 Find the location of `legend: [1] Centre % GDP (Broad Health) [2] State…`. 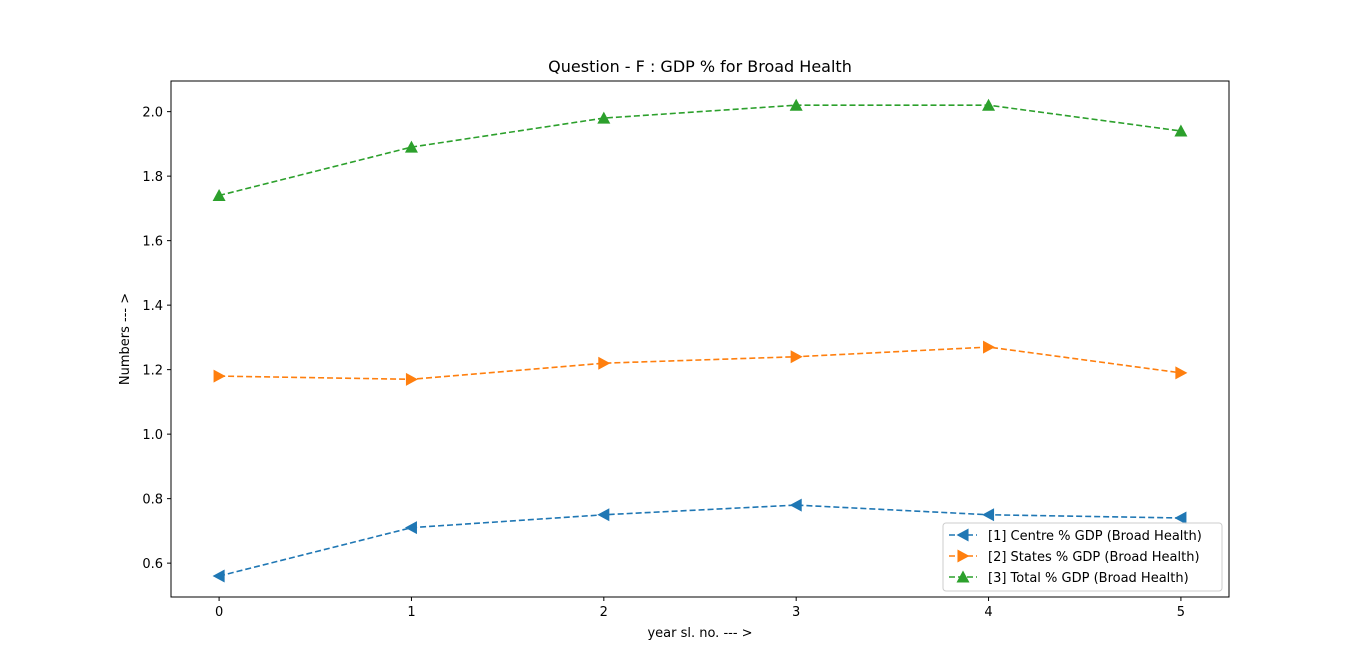

legend: [1] Centre % GDP (Broad Health) [2] State… is located at coordinates (1082, 557).